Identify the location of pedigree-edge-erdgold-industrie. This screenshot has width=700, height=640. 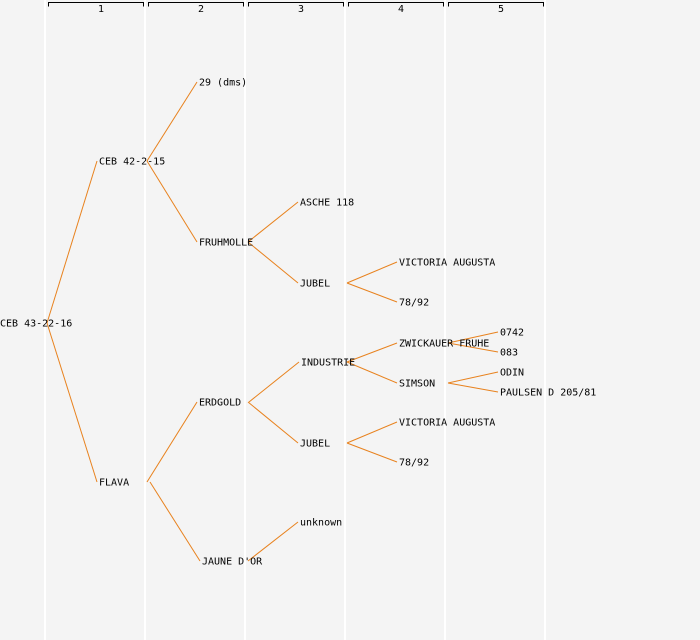
(274, 382).